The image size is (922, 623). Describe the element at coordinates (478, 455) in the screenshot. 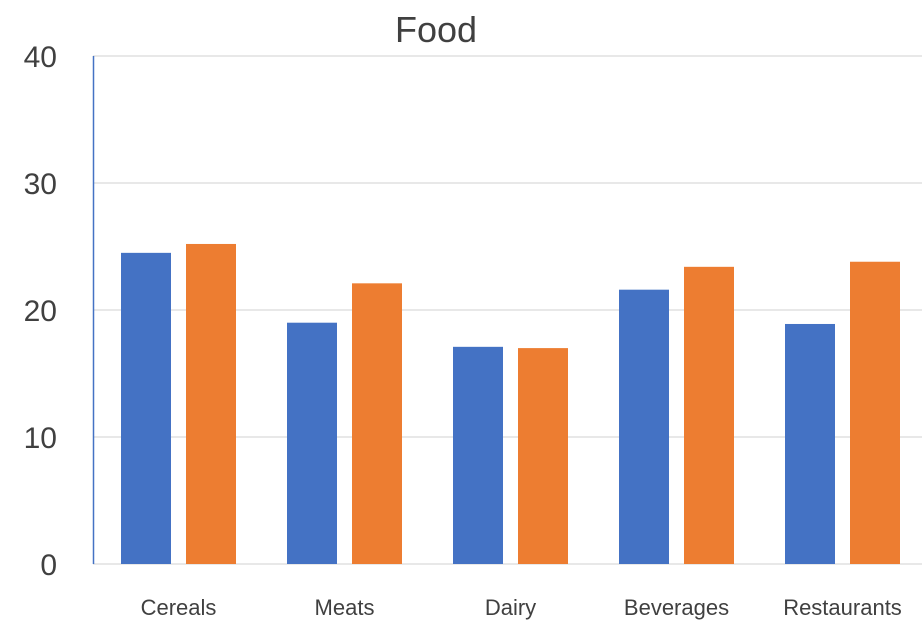

I see `bar-series-1-dairy` at that location.